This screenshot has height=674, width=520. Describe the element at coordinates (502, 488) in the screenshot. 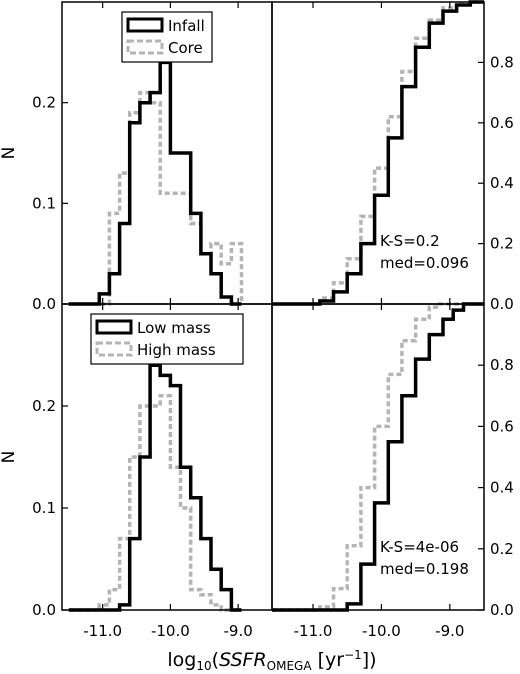

I see `y-tick-label-bottom-right-2: 0.4` at that location.